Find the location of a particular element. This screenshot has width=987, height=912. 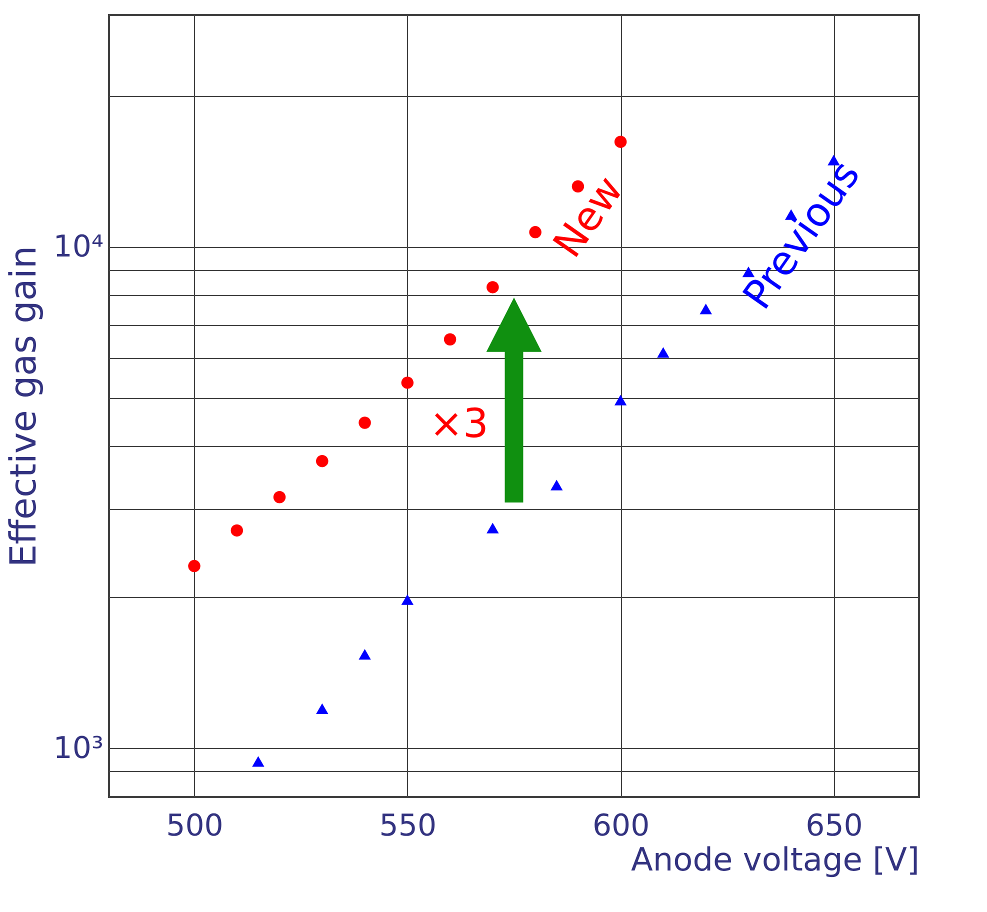

x-tick-label: 500 is located at coordinates (195, 826).